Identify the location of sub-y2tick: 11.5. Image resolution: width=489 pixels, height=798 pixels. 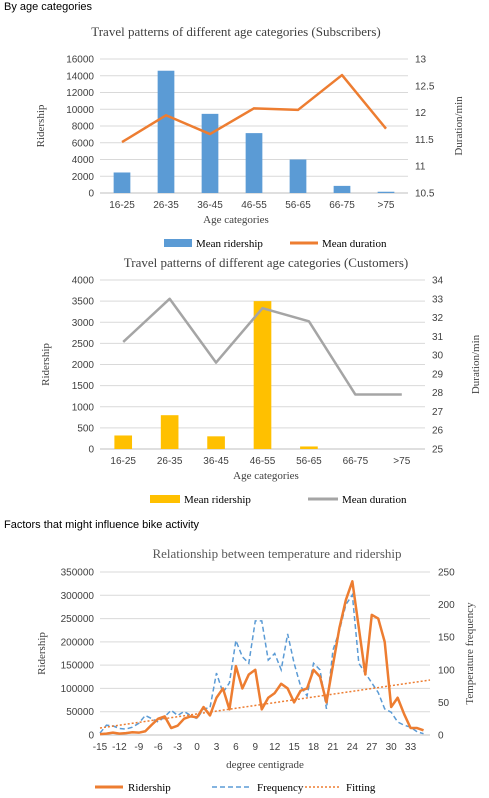
(424, 140).